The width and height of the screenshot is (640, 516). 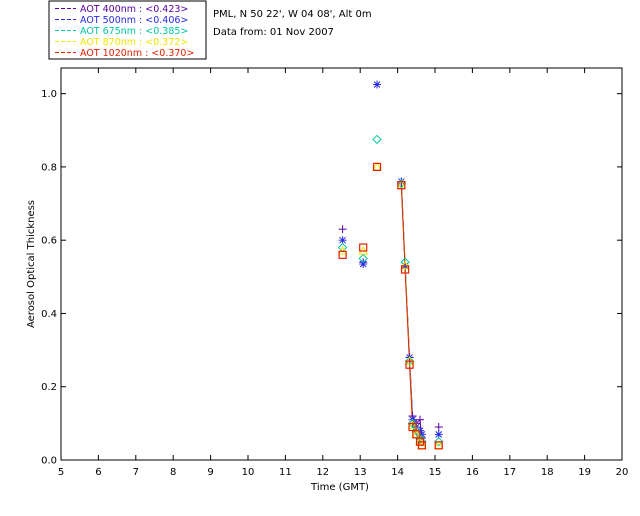 I want to click on y-tick-label: 1.0, so click(x=49, y=94).